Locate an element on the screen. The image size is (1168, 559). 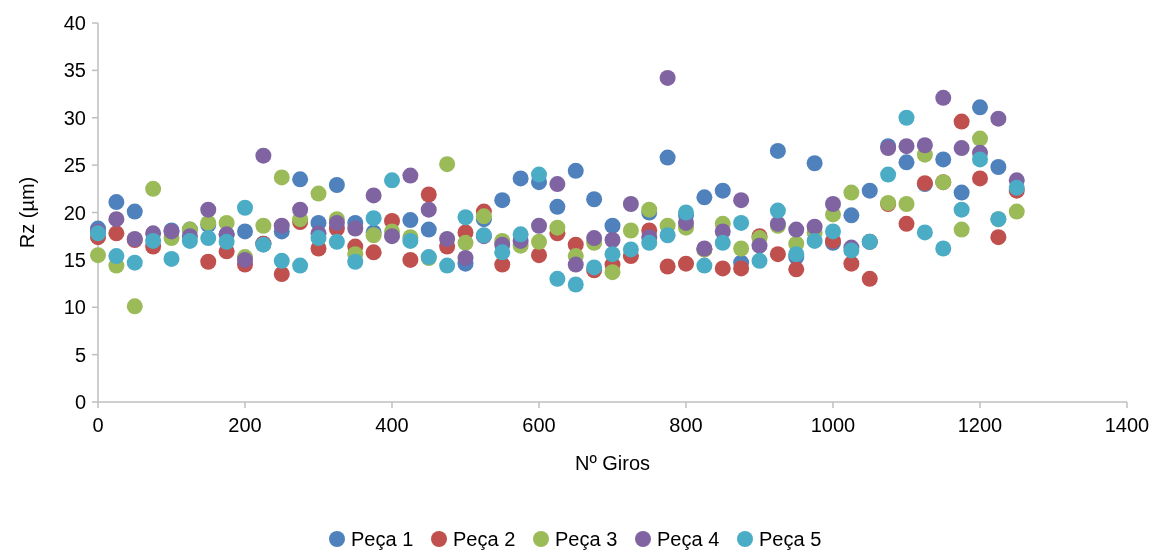
y-tick-label: 35 is located at coordinates (74, 70).